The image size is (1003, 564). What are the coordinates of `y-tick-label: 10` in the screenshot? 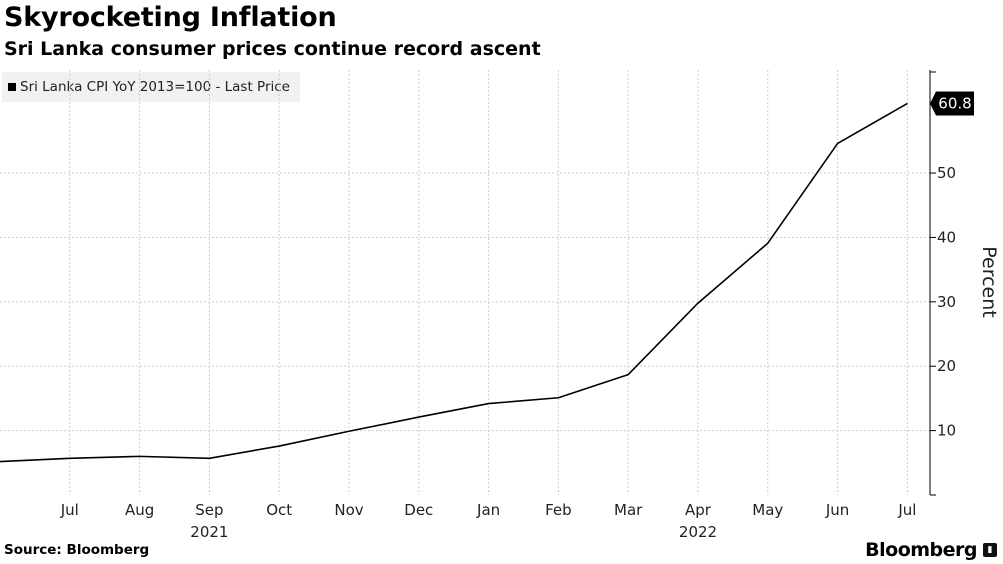 It's located at (946, 431).